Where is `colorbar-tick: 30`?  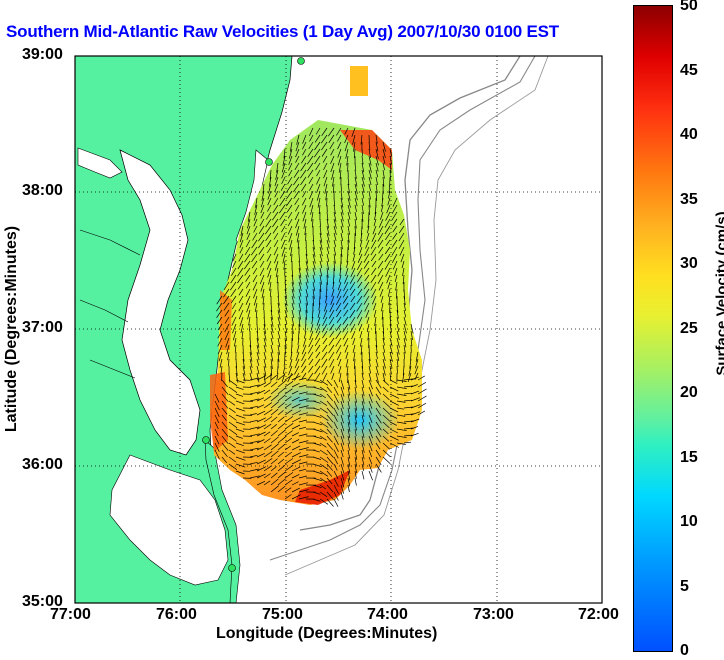 colorbar-tick: 30 is located at coordinates (689, 264).